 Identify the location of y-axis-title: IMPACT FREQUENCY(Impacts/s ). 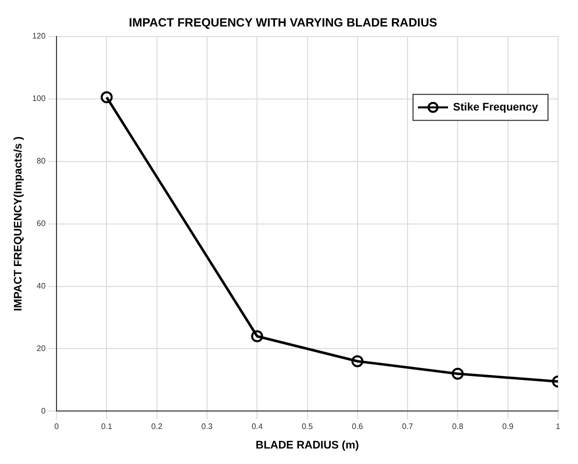
(18, 224).